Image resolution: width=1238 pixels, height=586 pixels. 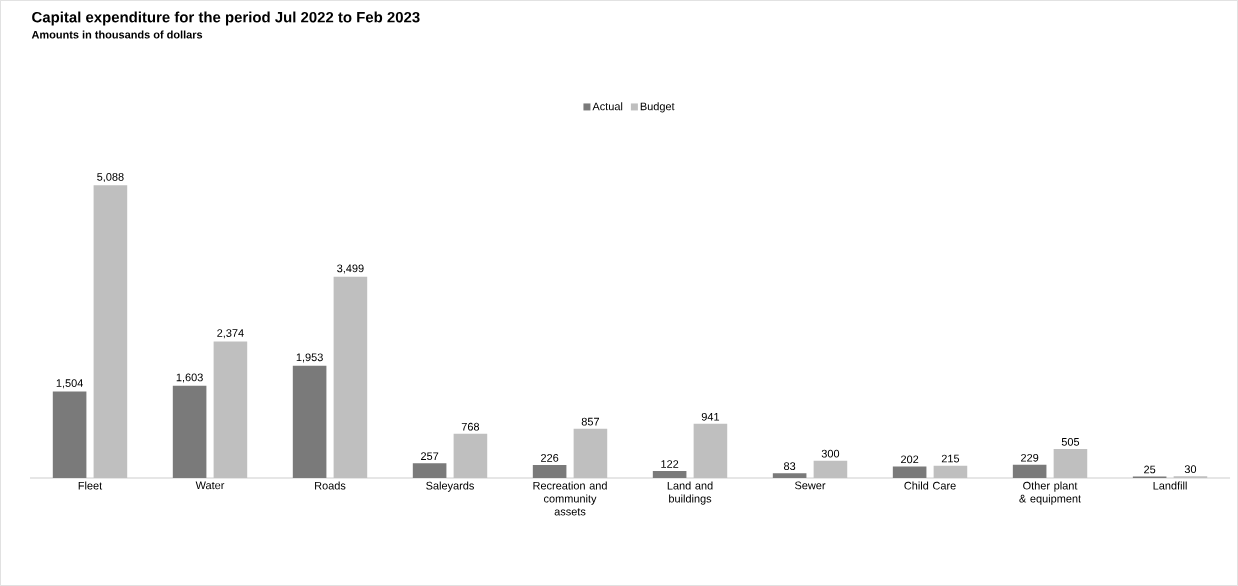 I want to click on data-label: 257, so click(x=430, y=456).